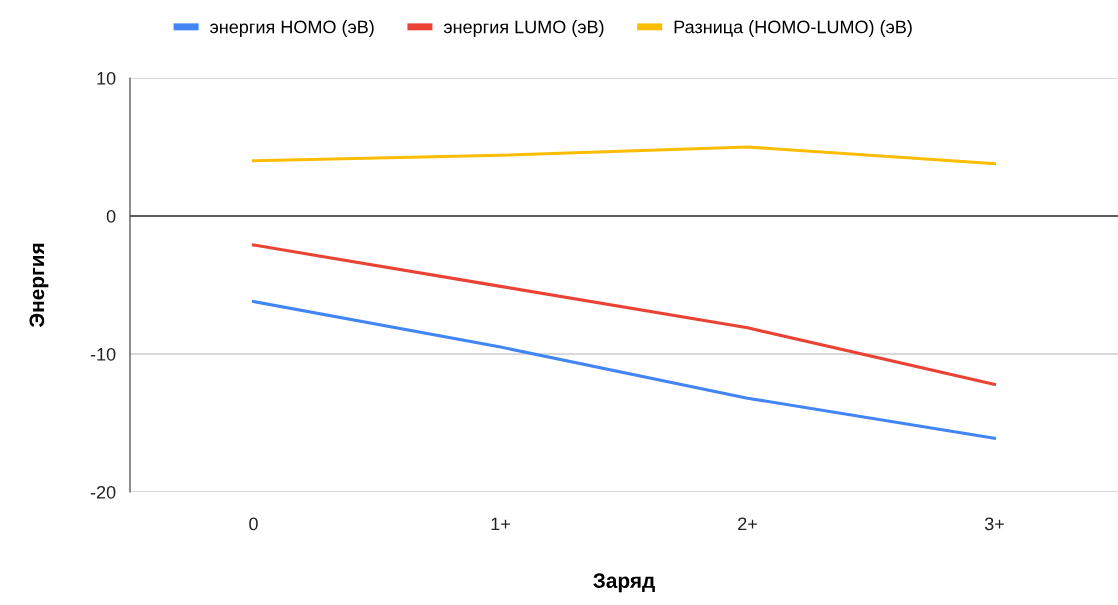 The width and height of the screenshot is (1118, 605). I want to click on y-axis-title: Энергия, so click(39, 285).